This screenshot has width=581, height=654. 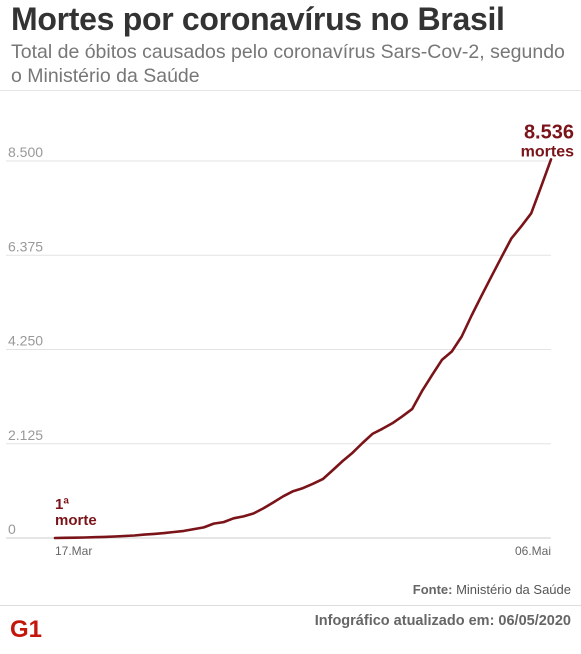 What do you see at coordinates (513, 589) in the screenshot?
I see `source-value: Ministério da Saúde` at bounding box center [513, 589].